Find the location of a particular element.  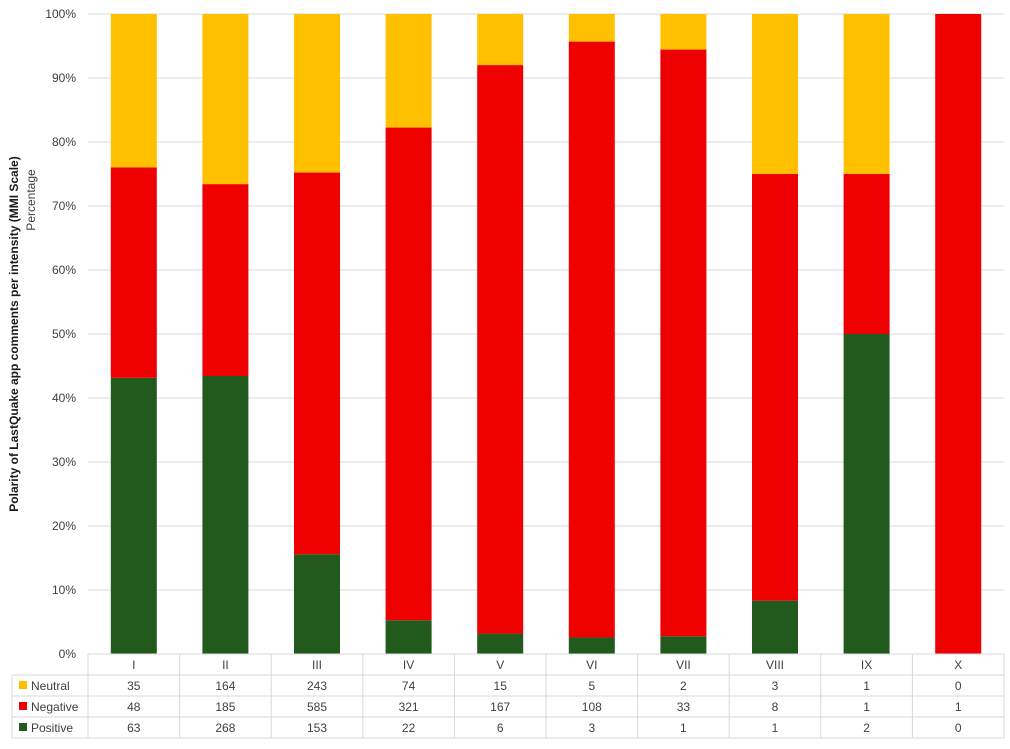

table-cell: 8 is located at coordinates (775, 707).